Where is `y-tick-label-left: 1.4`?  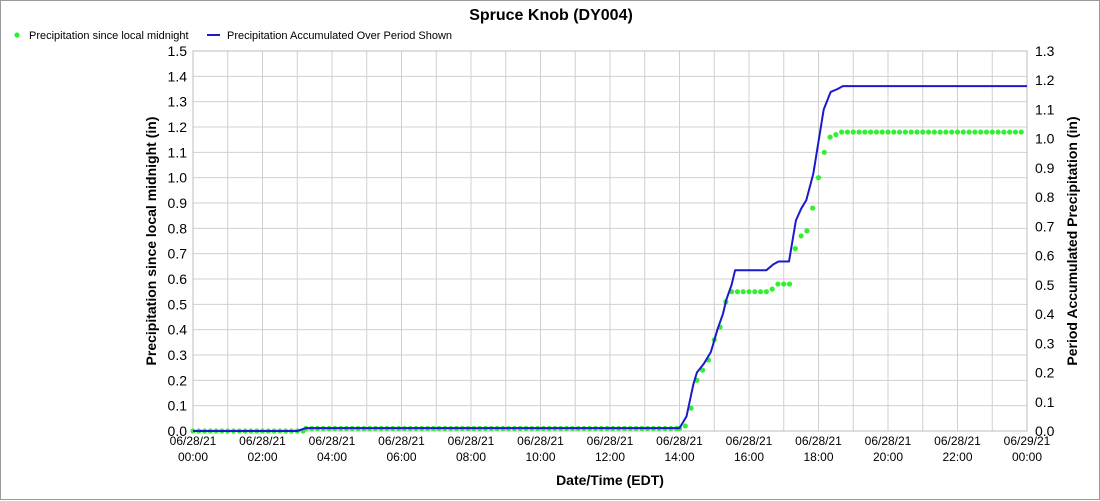
y-tick-label-left: 1.4 is located at coordinates (178, 76).